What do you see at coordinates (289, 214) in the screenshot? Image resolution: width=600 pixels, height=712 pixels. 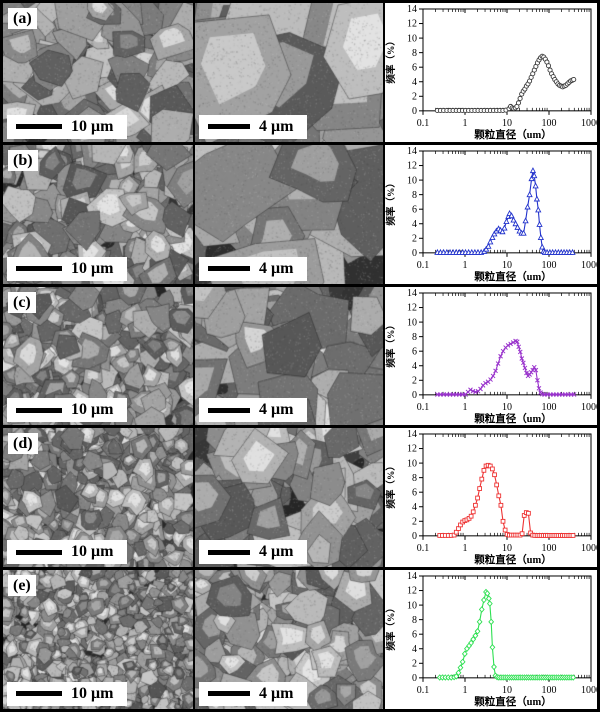 I see `sem-high-mag-b: 4 μm` at bounding box center [289, 214].